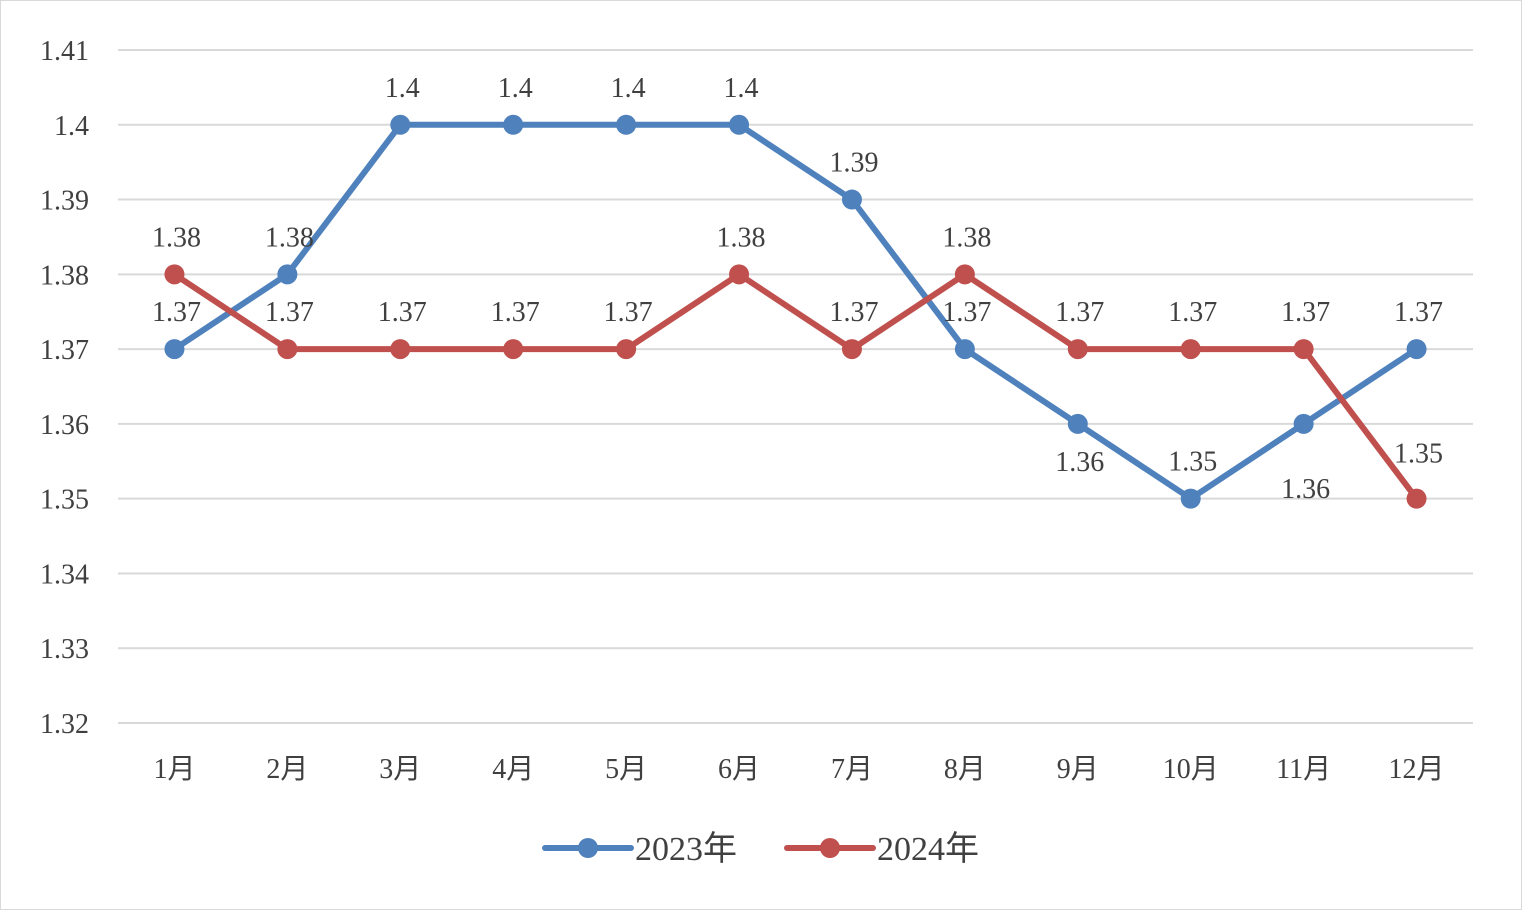 This screenshot has width=1522, height=911. What do you see at coordinates (64, 51) in the screenshot?
I see `y-tick-label: 1.41` at bounding box center [64, 51].